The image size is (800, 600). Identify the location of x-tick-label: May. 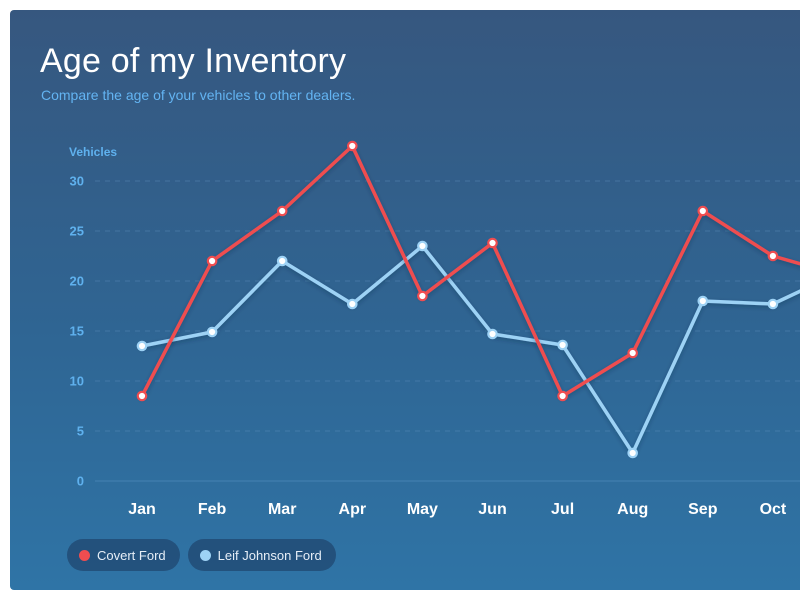
(422, 509).